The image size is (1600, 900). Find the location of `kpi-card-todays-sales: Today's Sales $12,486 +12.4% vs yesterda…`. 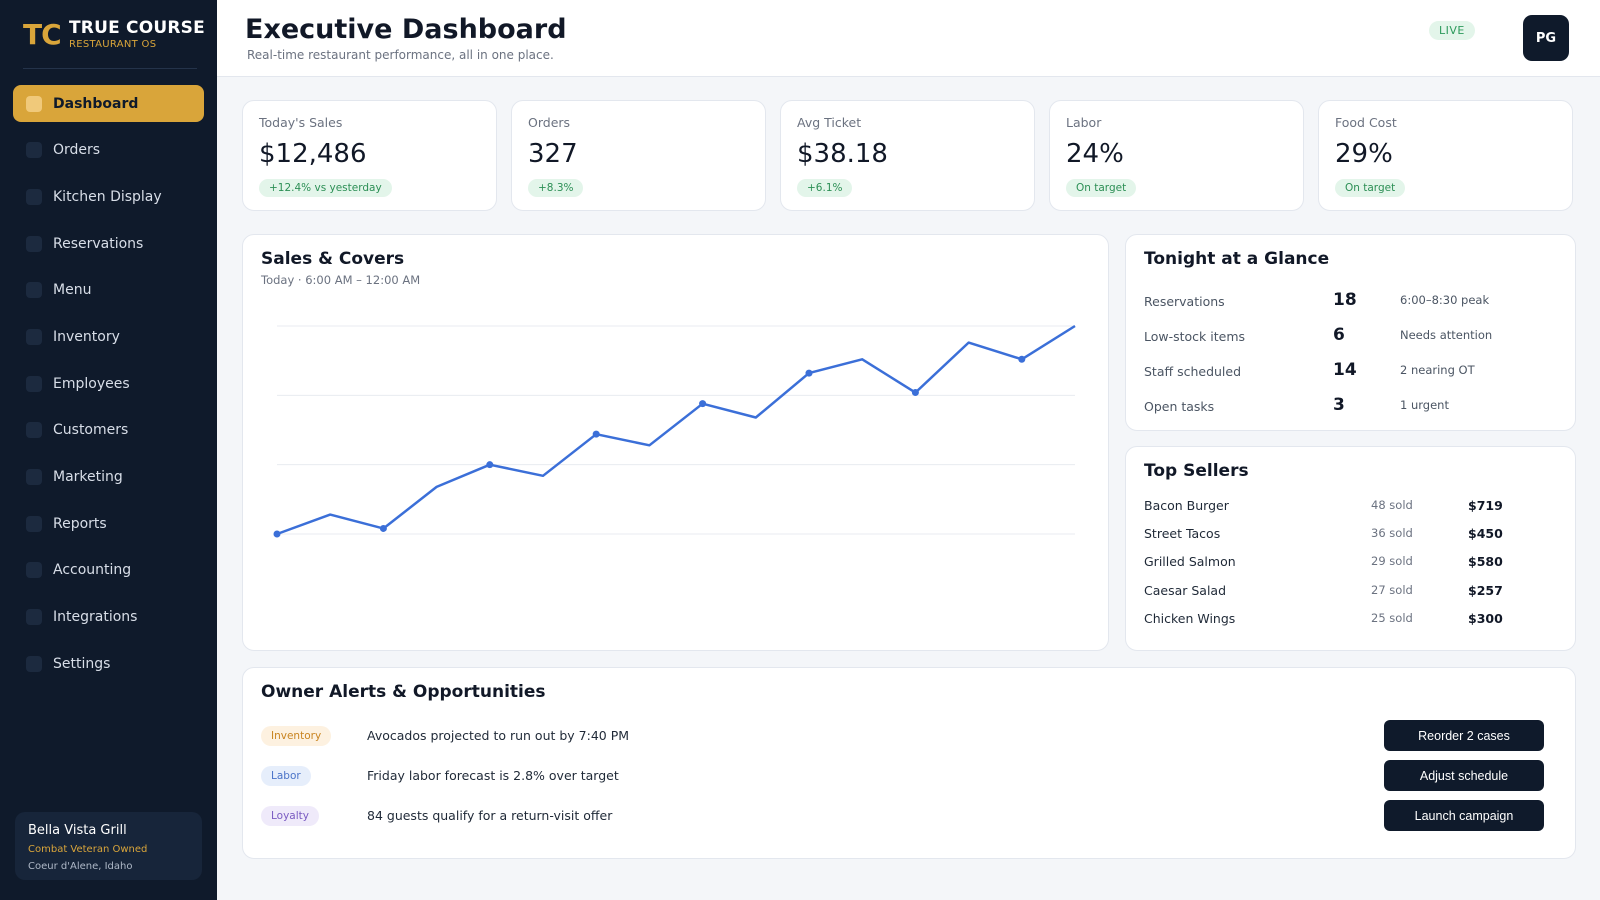

kpi-card-todays-sales: Today's Sales $12,486 +12.4% vs yesterda… is located at coordinates (369, 155).